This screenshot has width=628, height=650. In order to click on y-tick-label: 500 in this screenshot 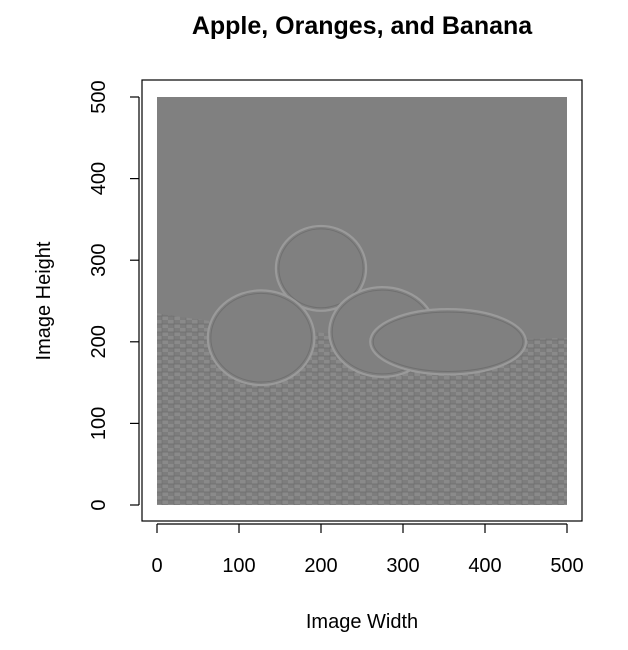, I will do `click(99, 96)`.